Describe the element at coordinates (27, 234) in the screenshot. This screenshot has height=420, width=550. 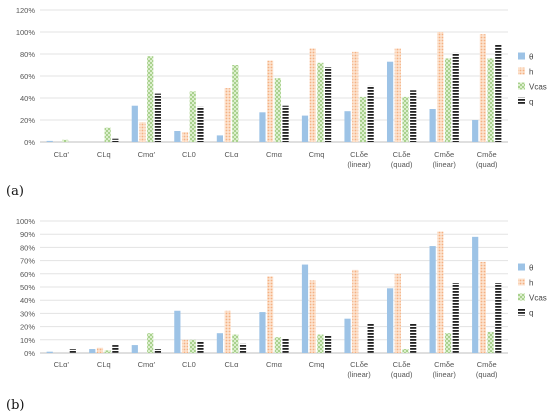
I see `y-tick-label: 90%` at that location.